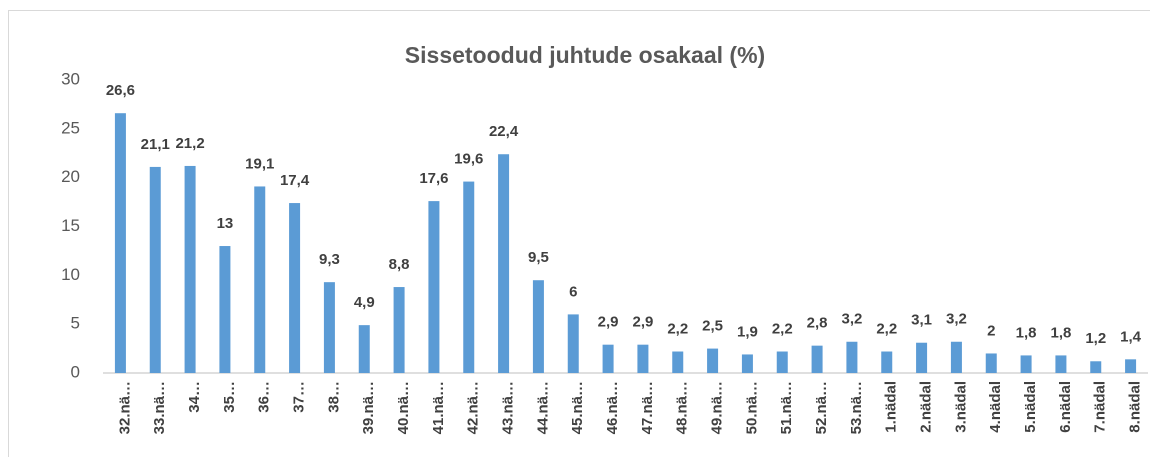 This screenshot has width=1150, height=457. What do you see at coordinates (75, 323) in the screenshot?
I see `y-tick-label: 5` at bounding box center [75, 323].